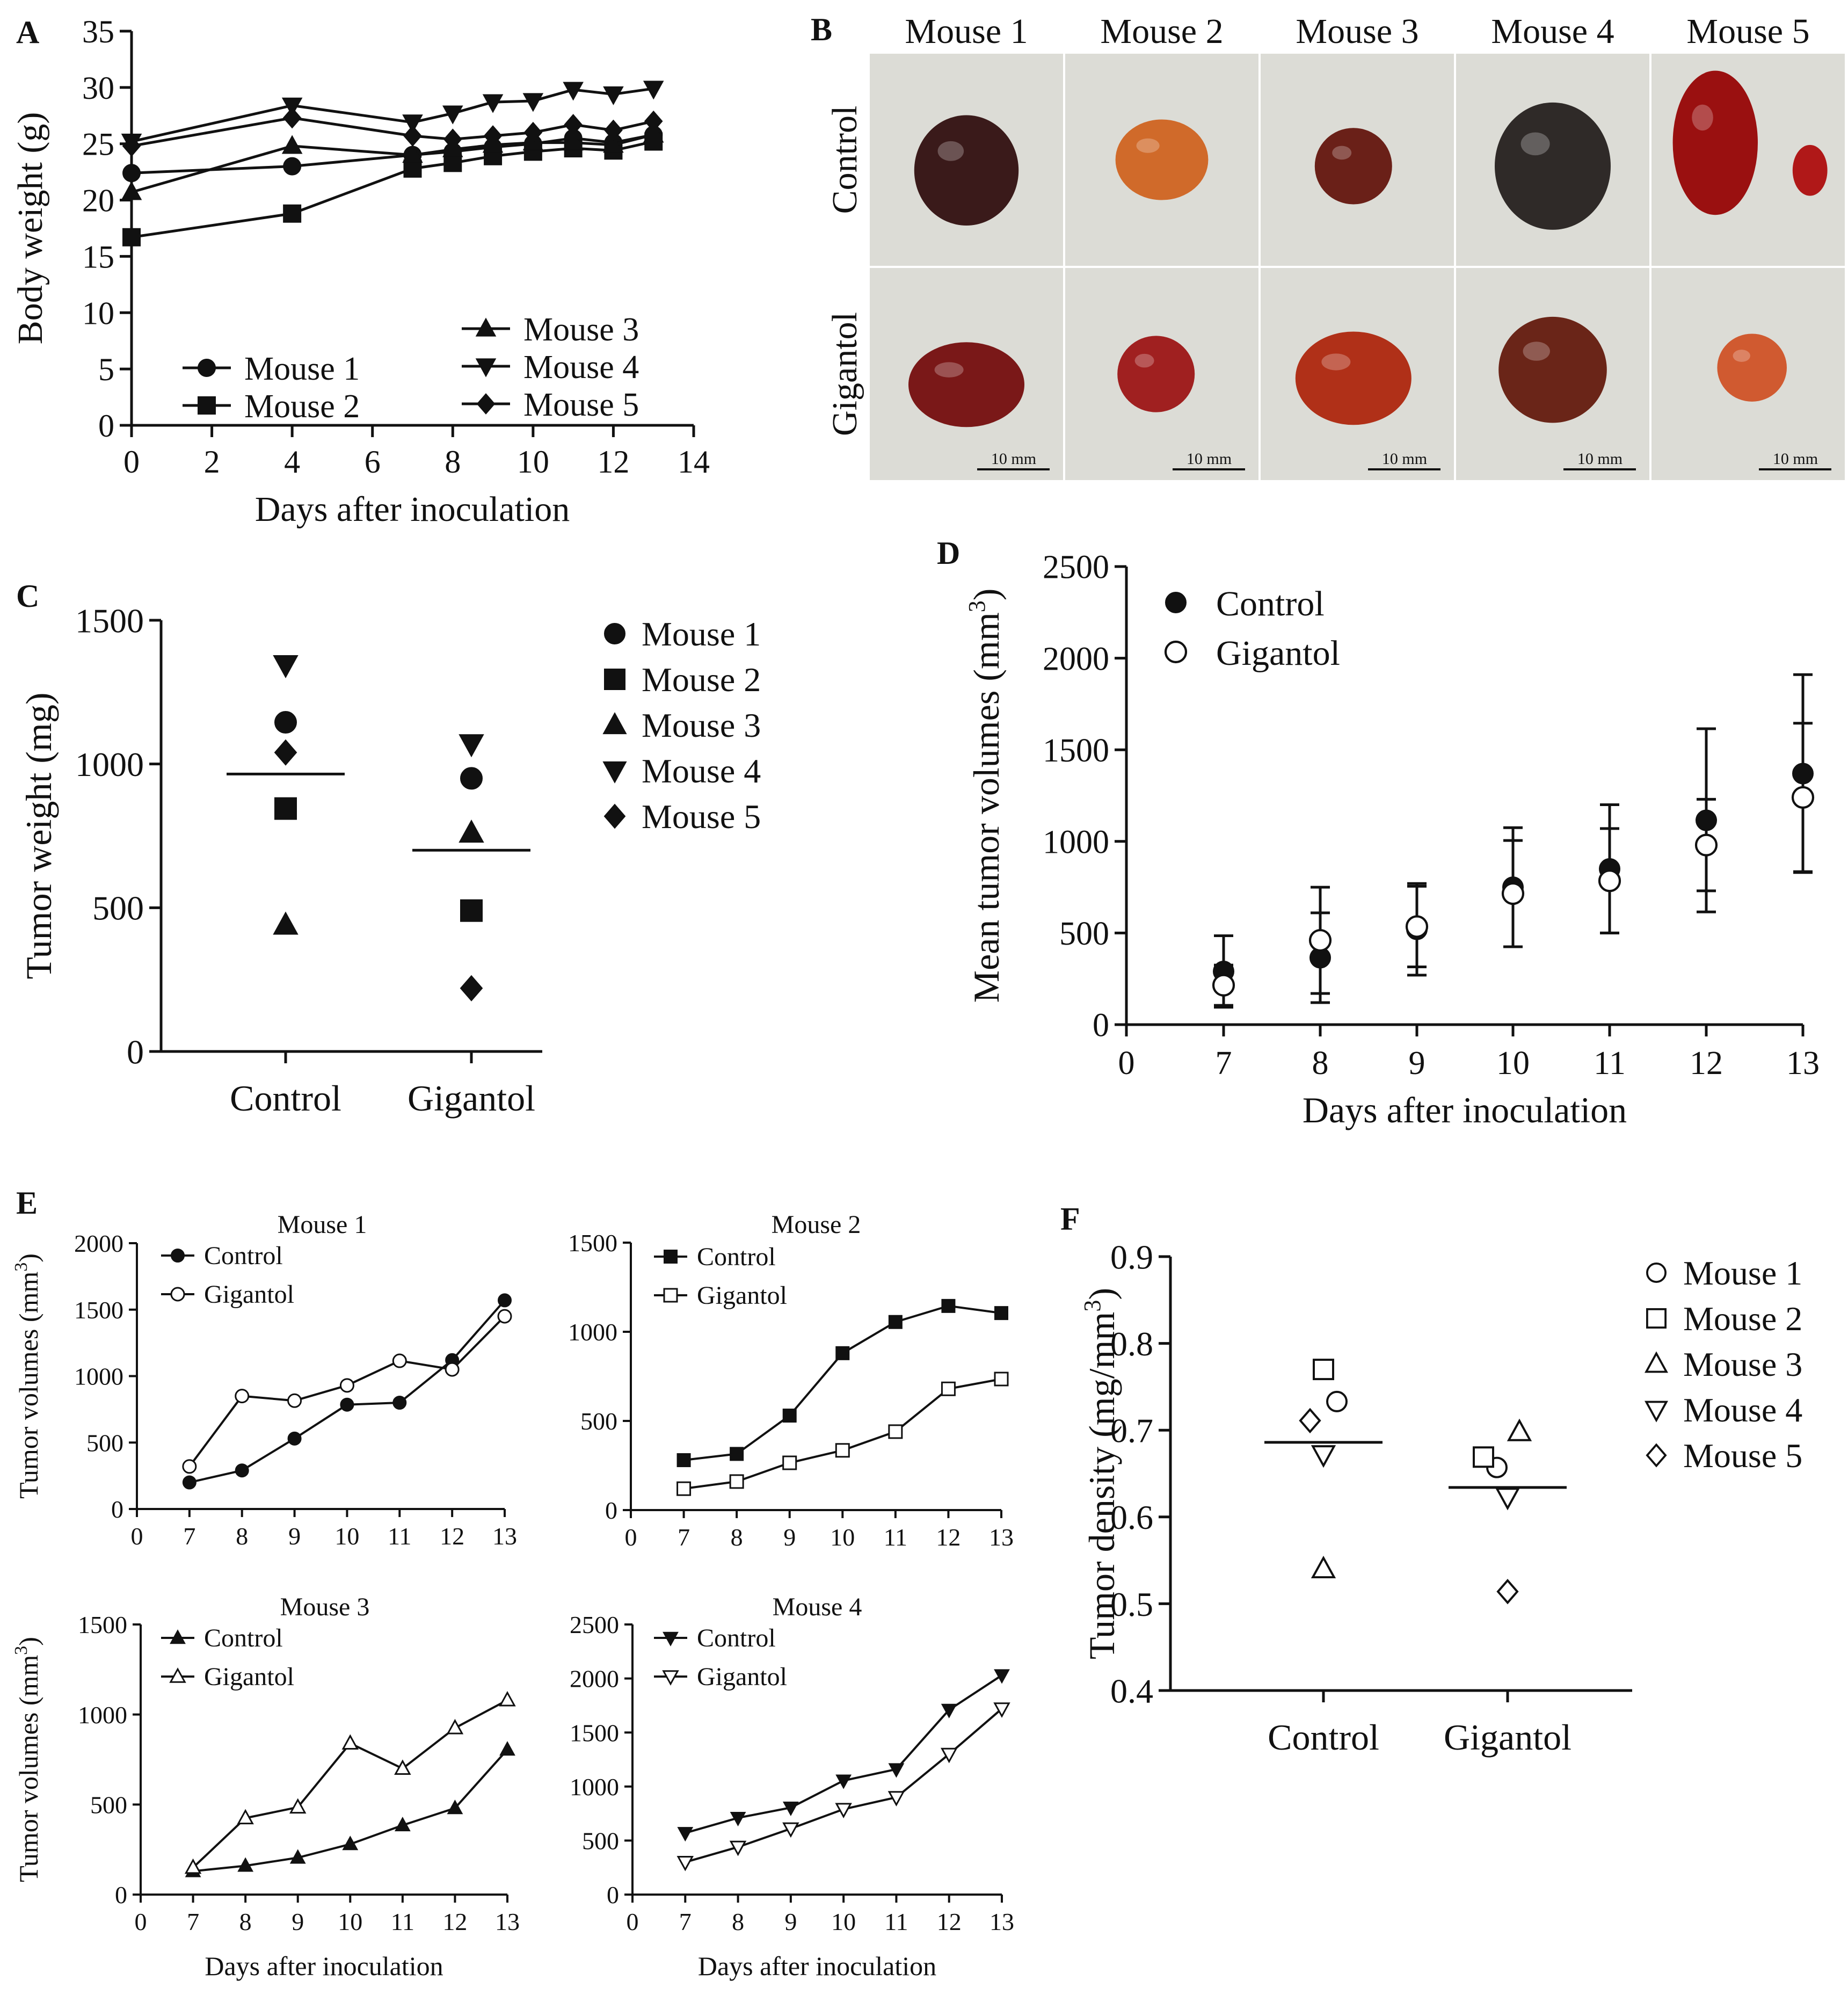 This screenshot has width=1848, height=1995. Describe the element at coordinates (412, 509) in the screenshot. I see `x-axis-title: Days after inoculation` at that location.